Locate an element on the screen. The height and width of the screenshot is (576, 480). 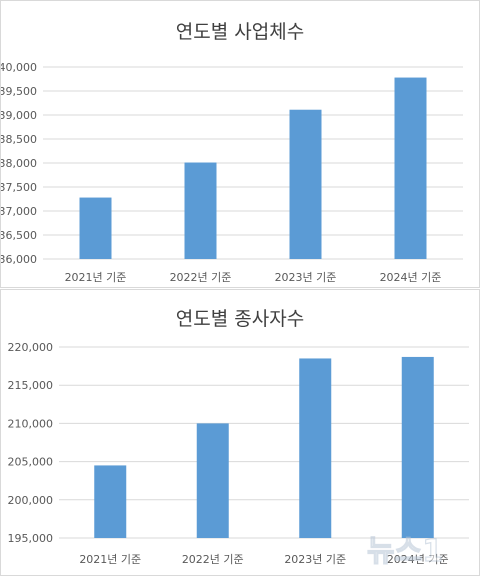
y-tick-label: 37,000 is located at coordinates (19, 211).